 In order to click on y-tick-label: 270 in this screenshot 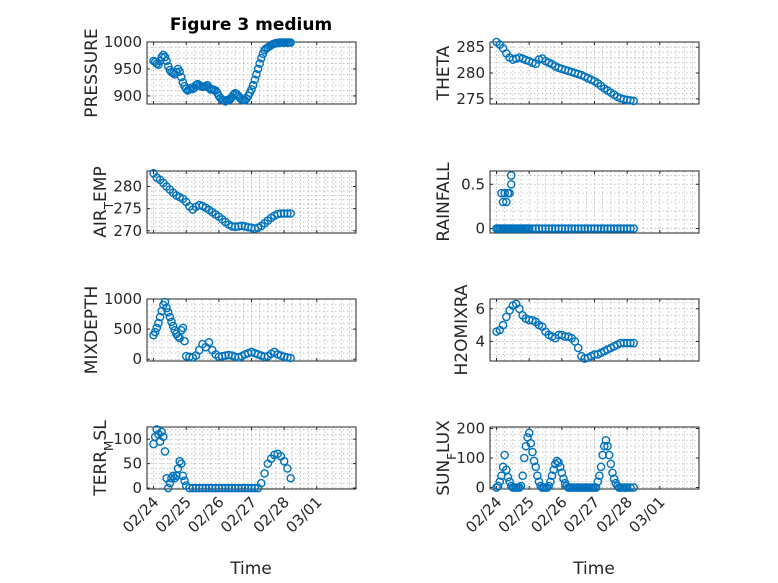, I will do `click(127, 231)`.